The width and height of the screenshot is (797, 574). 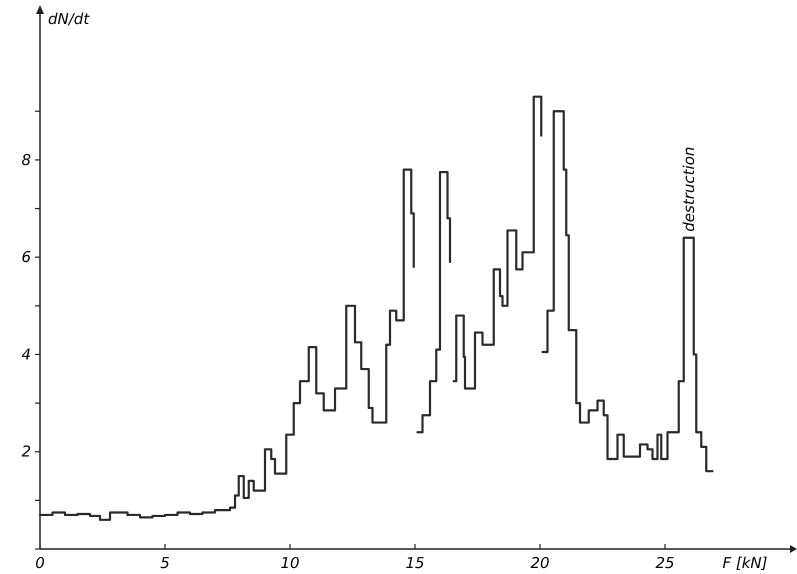 I want to click on x-tick-label: 25, so click(x=665, y=563).